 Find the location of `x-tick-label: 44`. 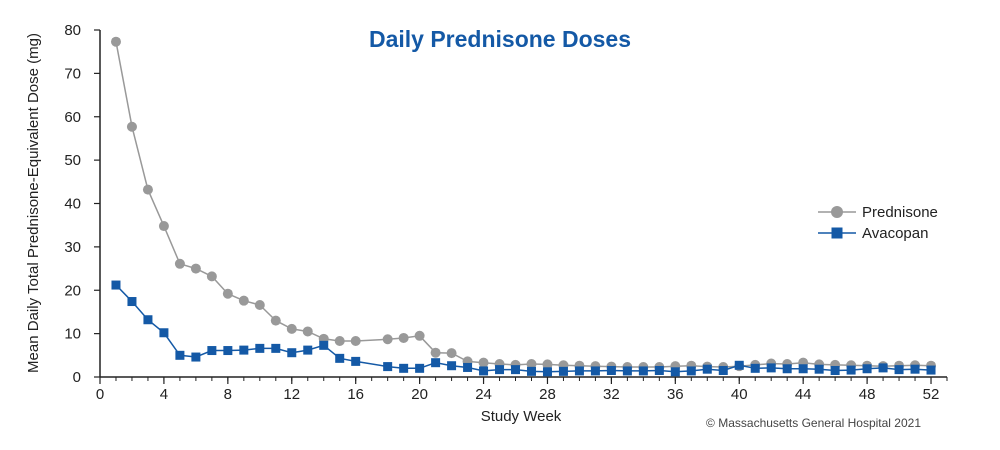

x-tick-label: 44 is located at coordinates (803, 394).